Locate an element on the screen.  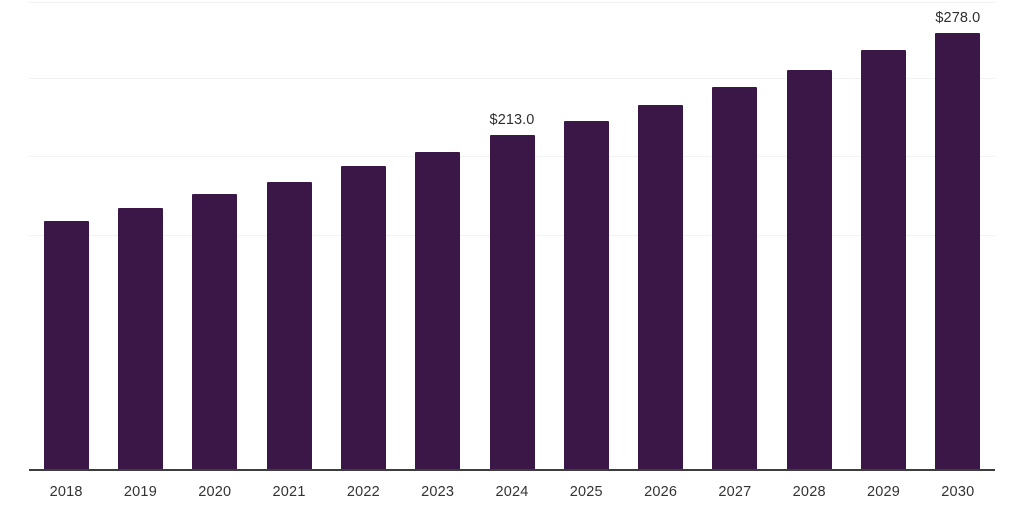
x-tick-label-2025: 2025 is located at coordinates (586, 492).